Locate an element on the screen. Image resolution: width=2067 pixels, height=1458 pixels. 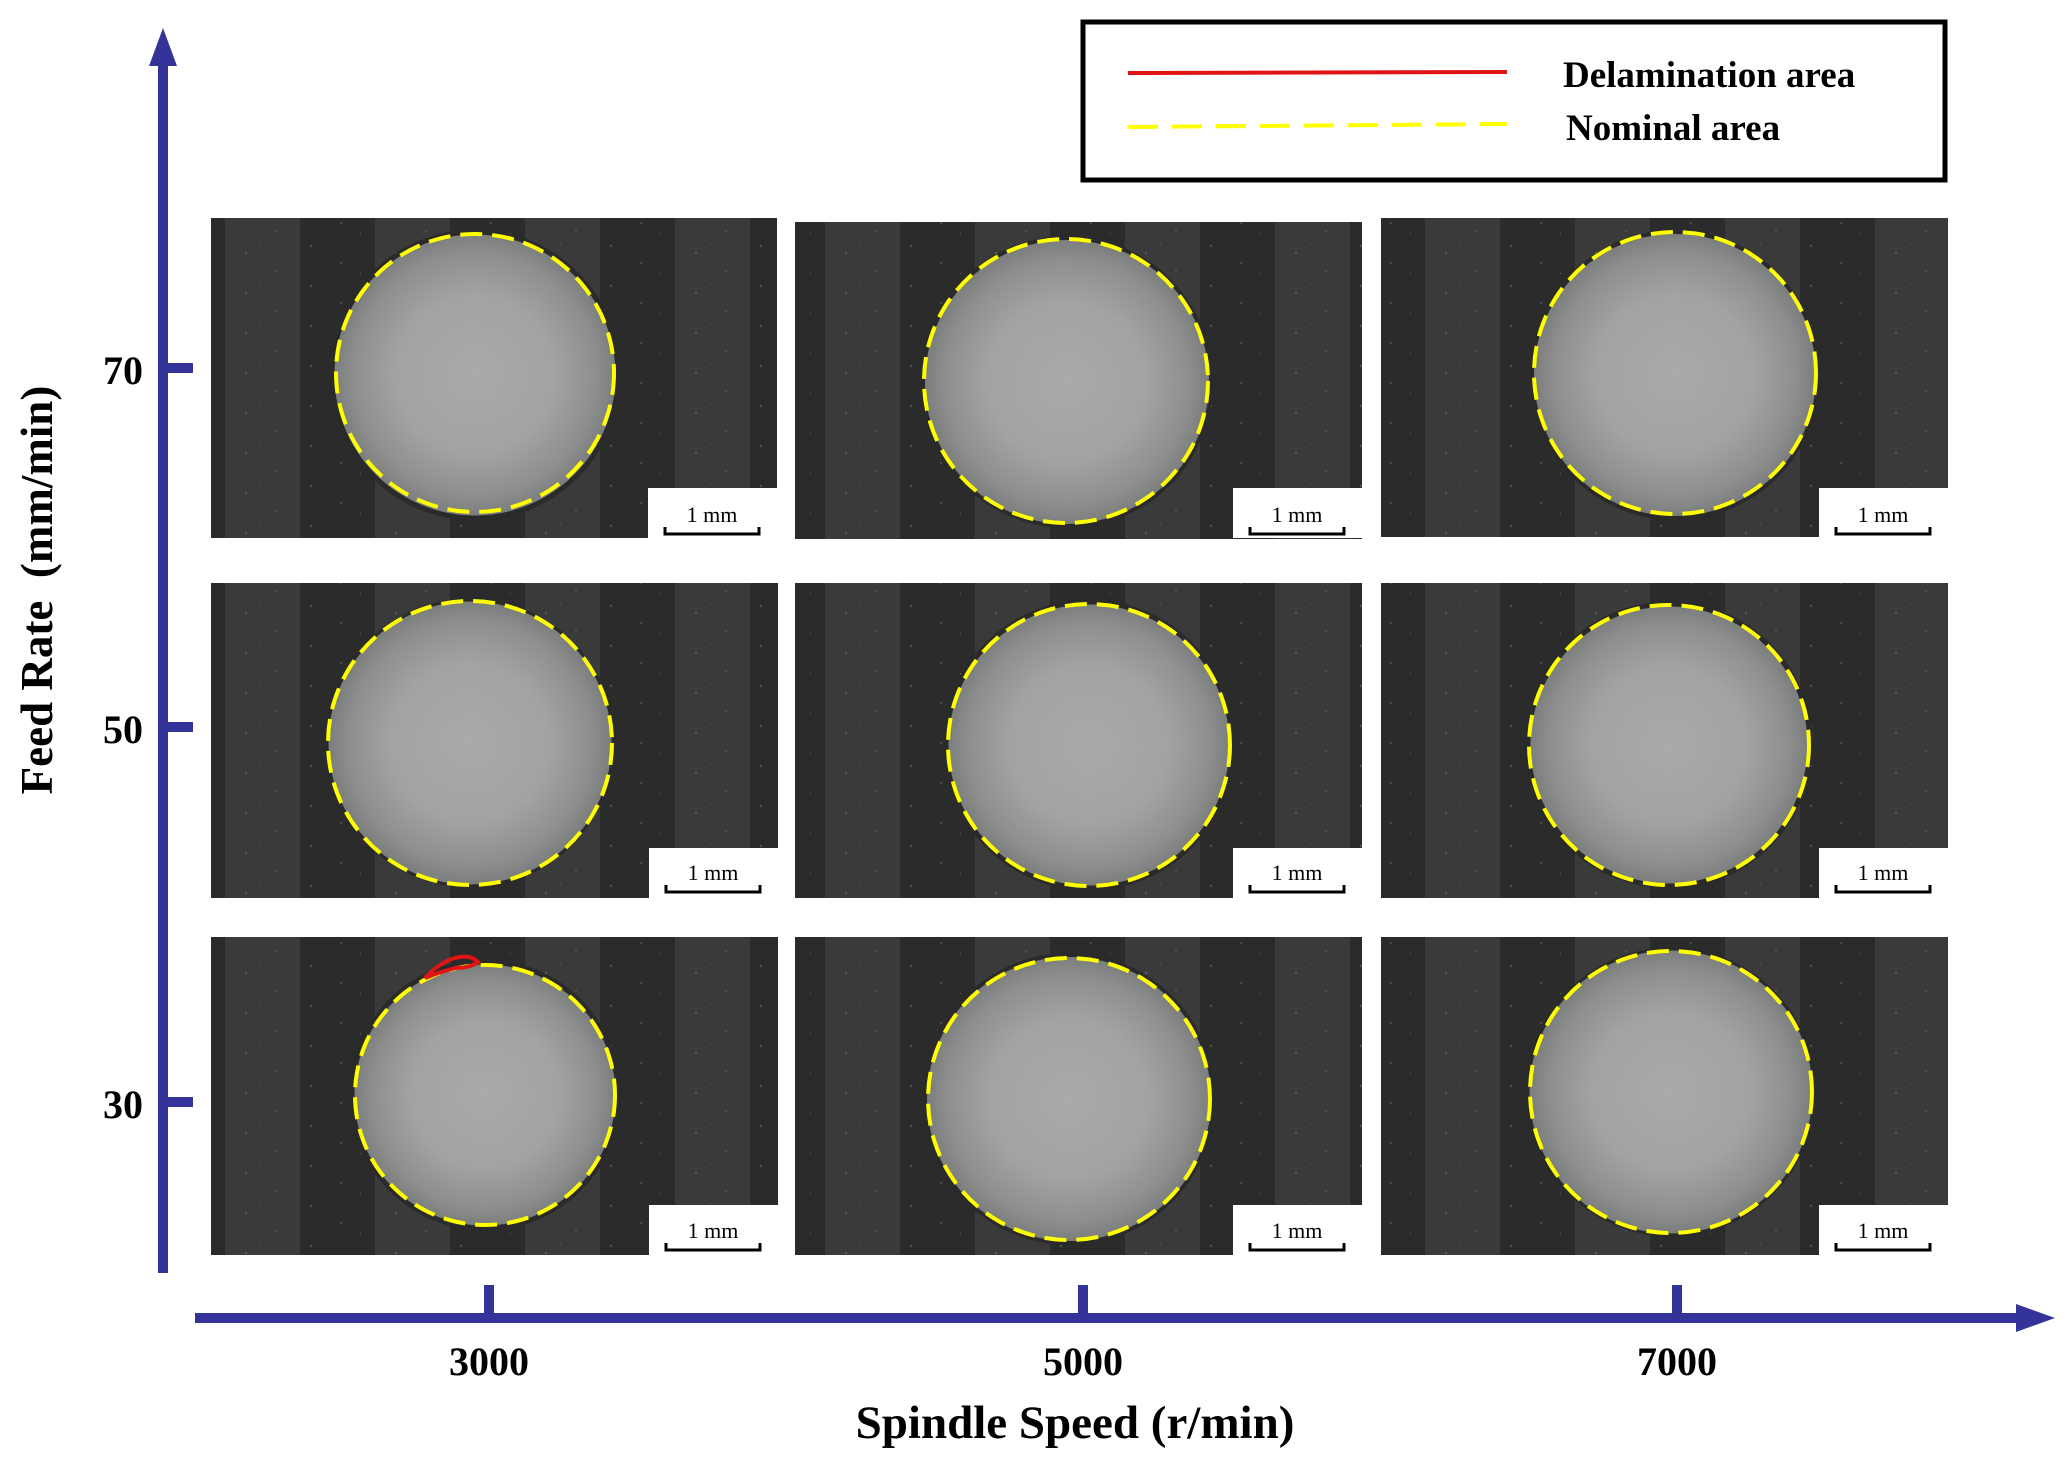
panel-50-5000: 1 mm is located at coordinates (1078, 740).